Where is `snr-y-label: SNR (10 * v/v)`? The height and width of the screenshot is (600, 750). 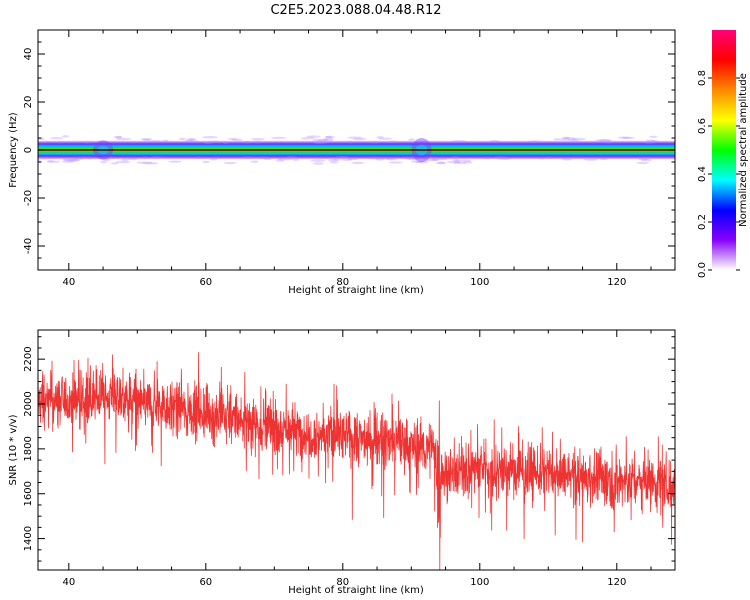
snr-y-label: SNR (10 * v/v) is located at coordinates (13, 449).